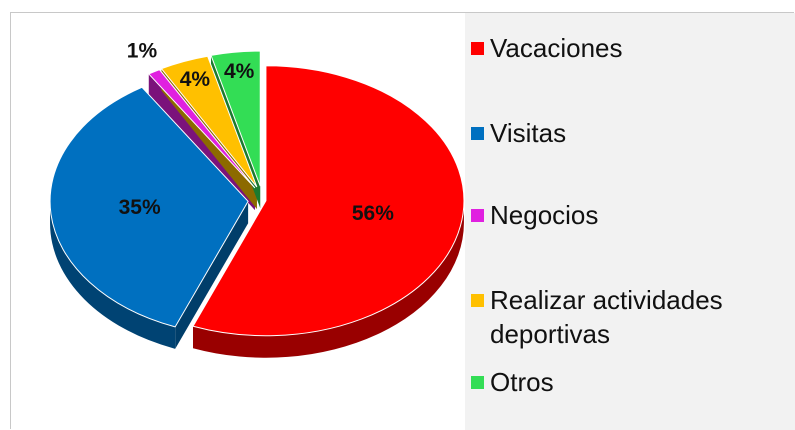  Describe the element at coordinates (522, 382) in the screenshot. I see `legend-label: Otros` at that location.